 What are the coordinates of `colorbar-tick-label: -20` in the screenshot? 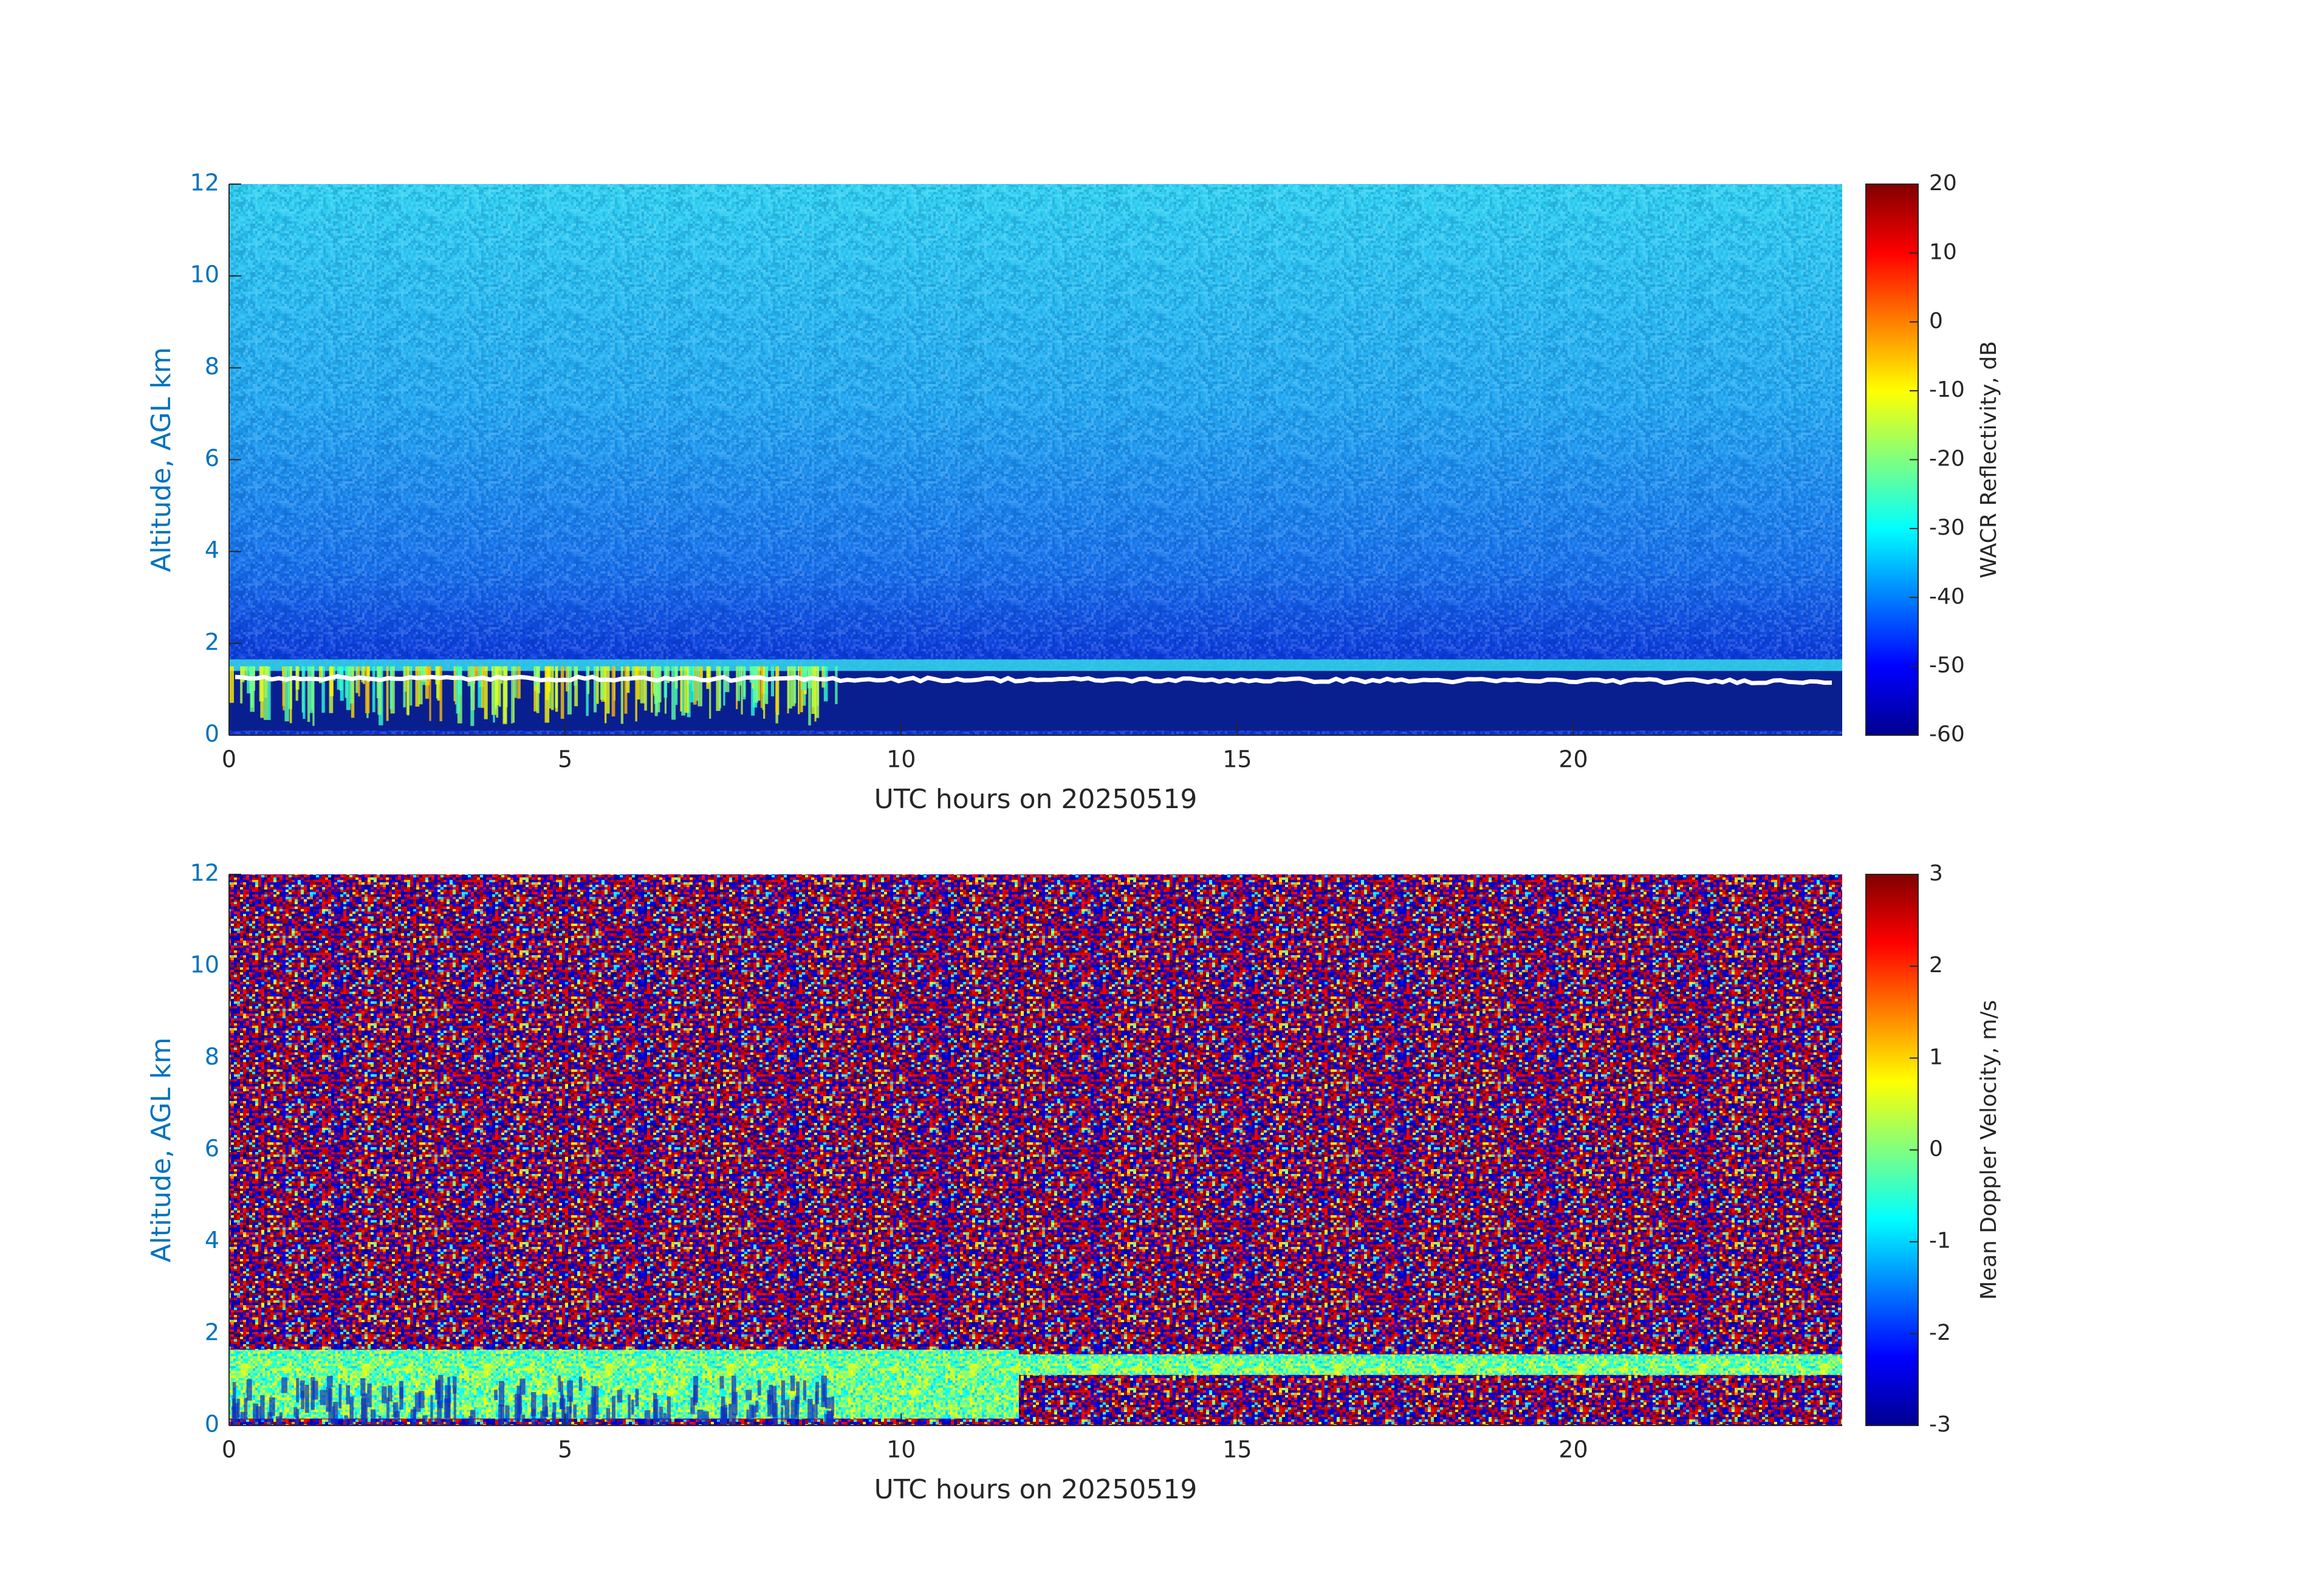 It's located at (1947, 459).